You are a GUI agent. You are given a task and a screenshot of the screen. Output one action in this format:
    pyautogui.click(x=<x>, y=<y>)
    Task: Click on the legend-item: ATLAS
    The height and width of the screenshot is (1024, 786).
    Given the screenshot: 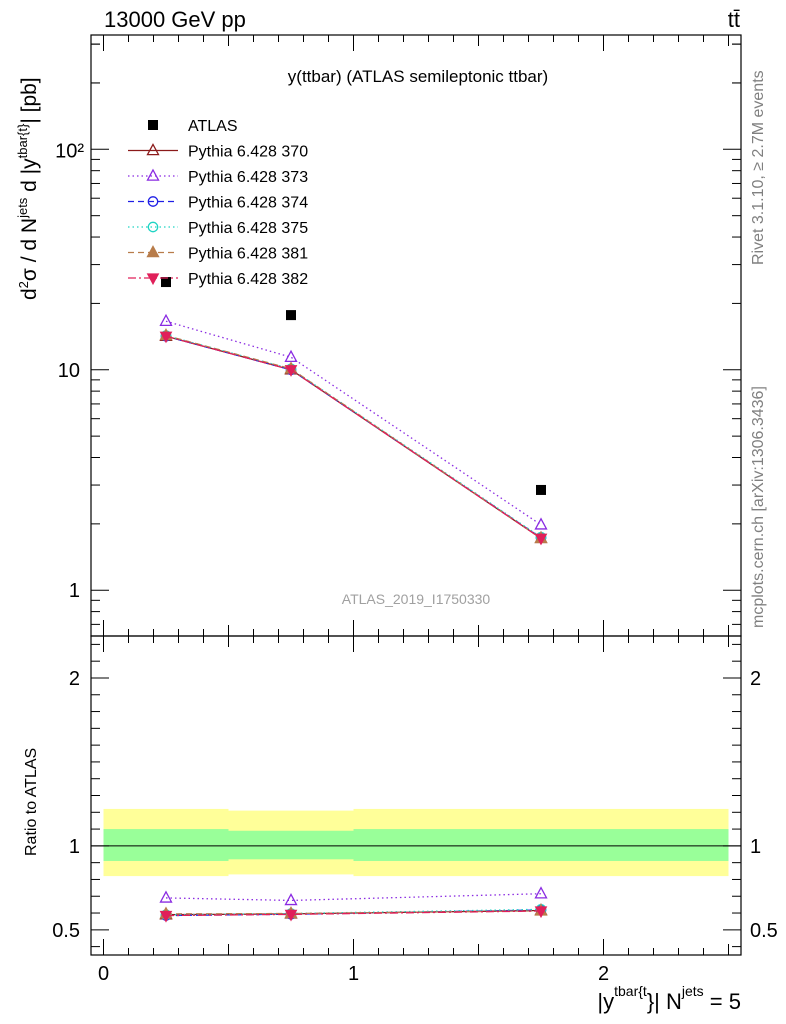 What is the action you would take?
    pyautogui.click(x=193, y=126)
    